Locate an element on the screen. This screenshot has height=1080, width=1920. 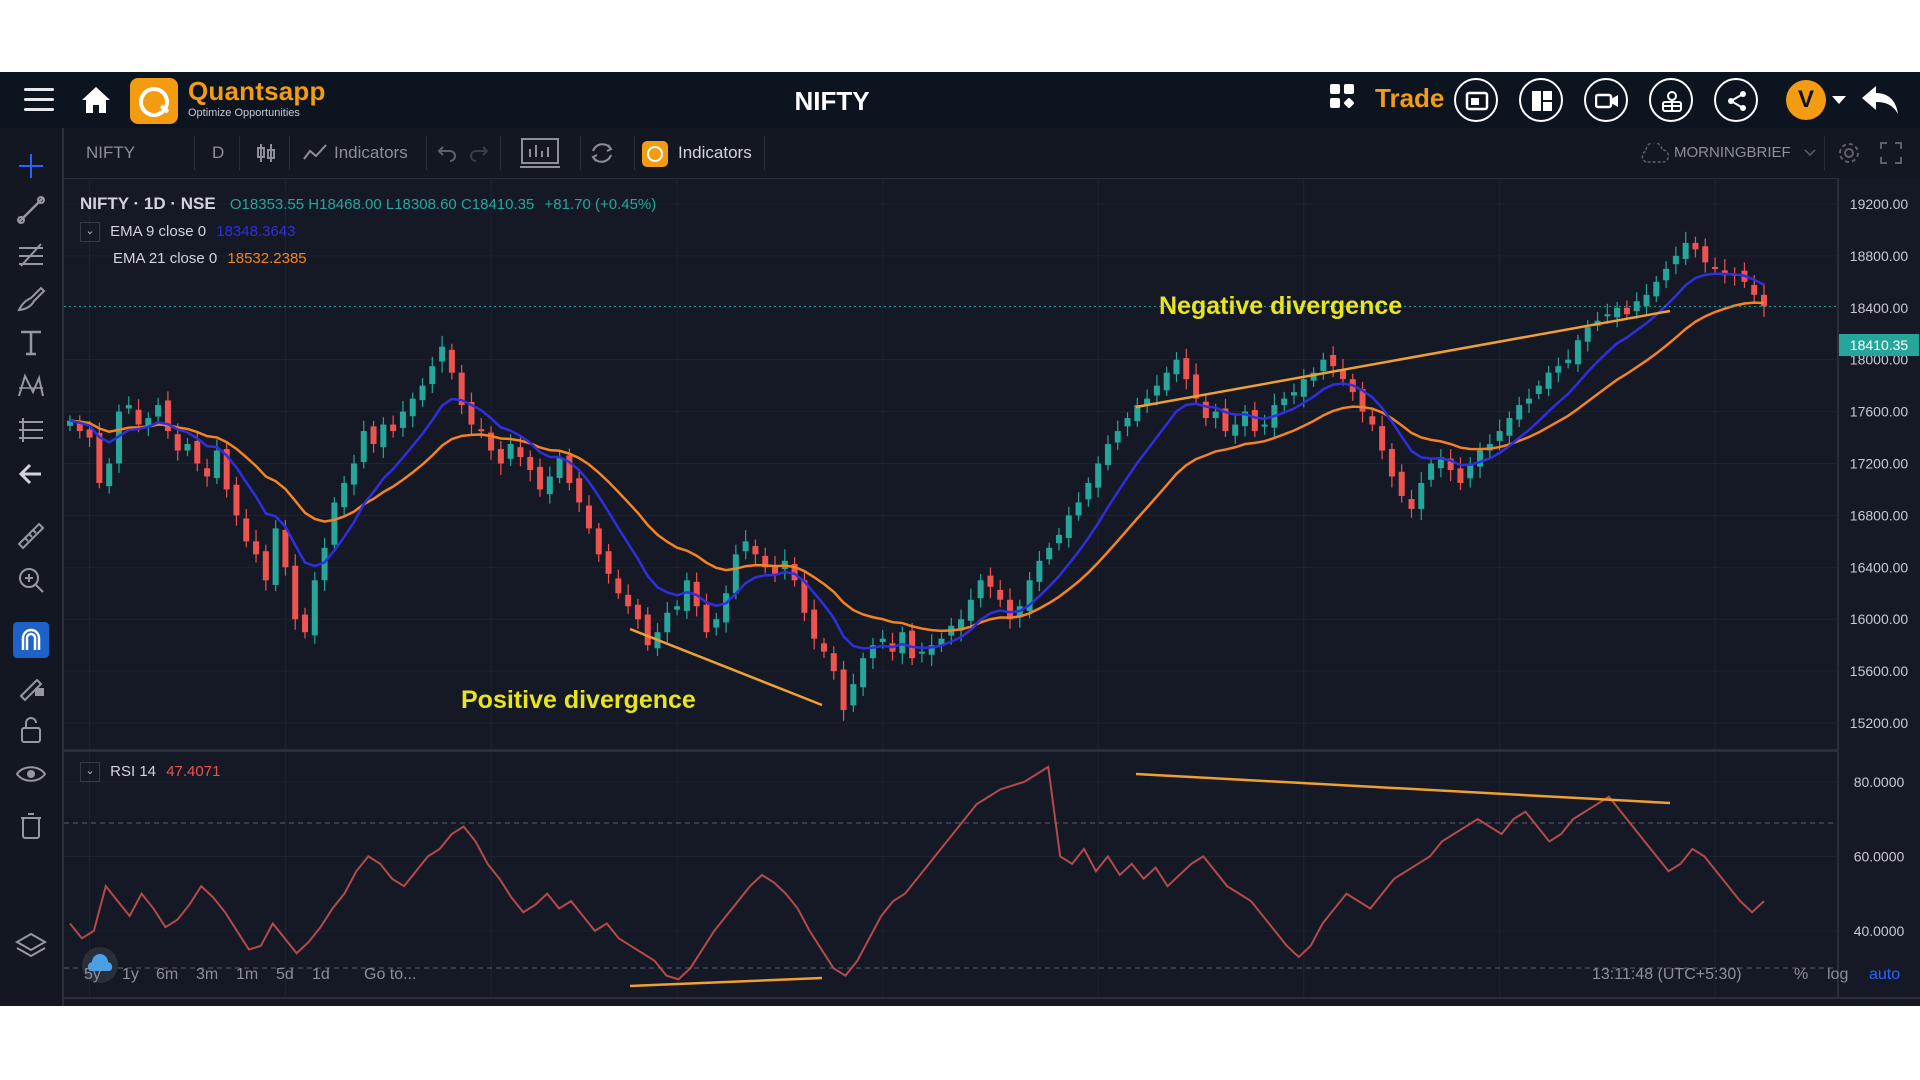
cloud-sync-icon is located at coordinates (100, 965).